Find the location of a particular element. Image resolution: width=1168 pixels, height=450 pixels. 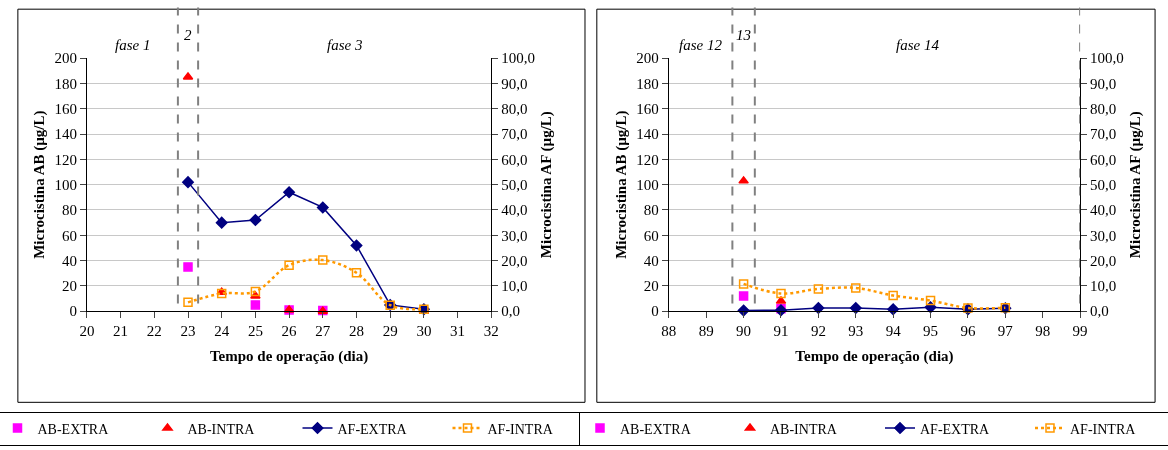

text: 13 is located at coordinates (743, 35).